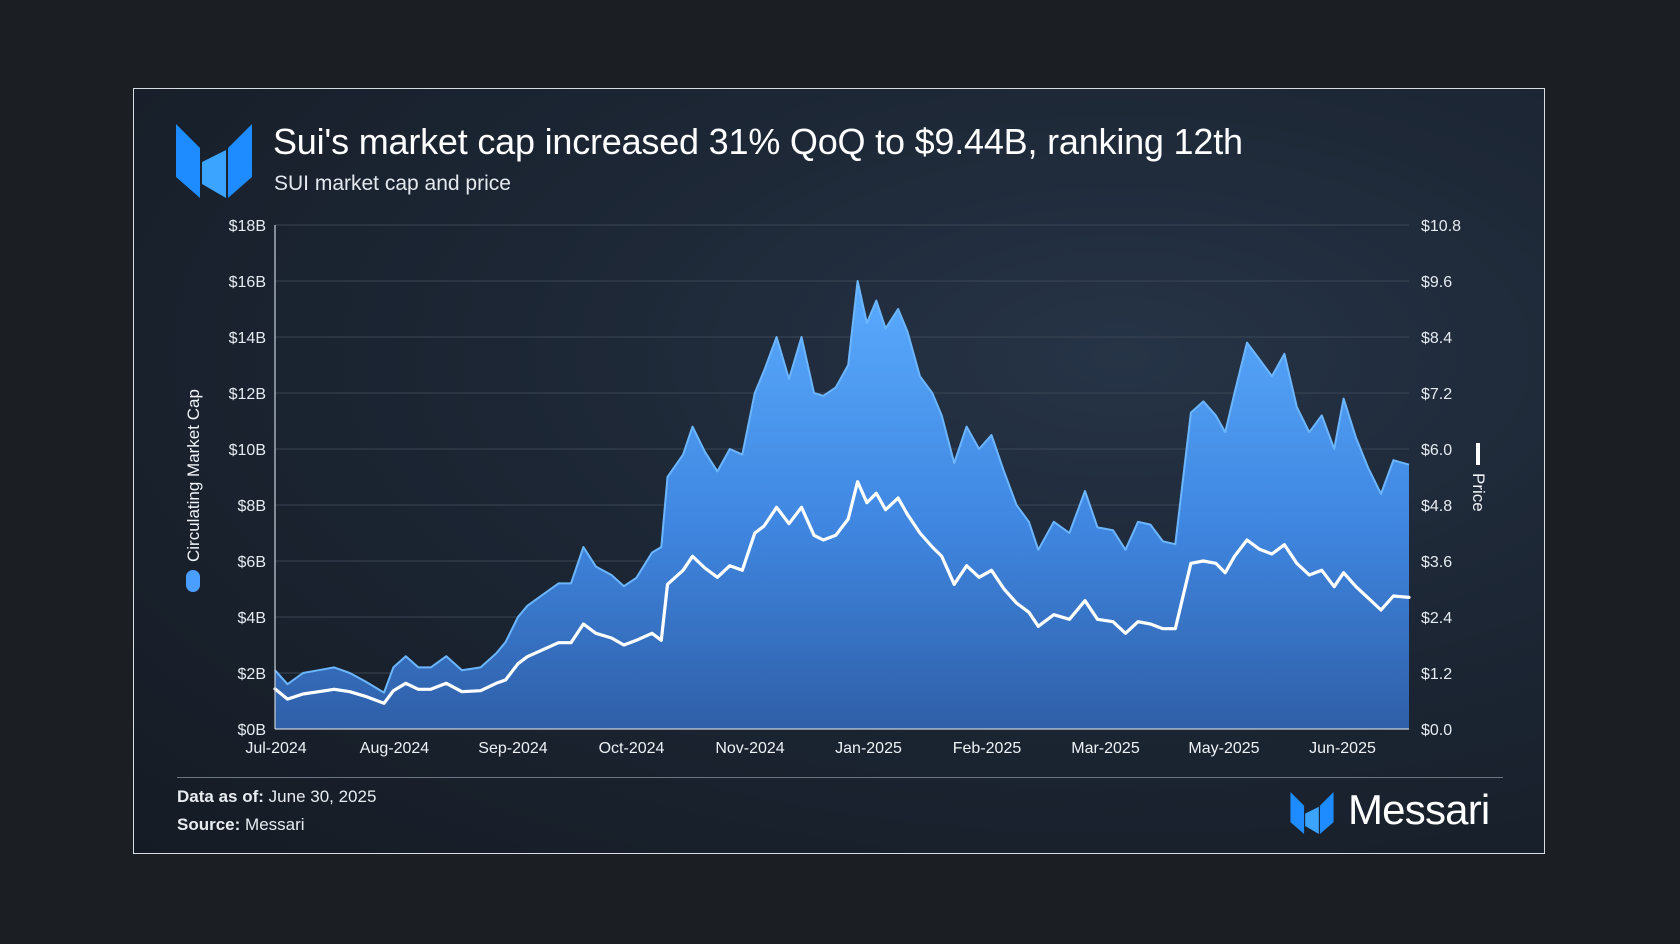 The height and width of the screenshot is (944, 1680). Describe the element at coordinates (749, 748) in the screenshot. I see `x-tick-label: Nov-2024` at that location.